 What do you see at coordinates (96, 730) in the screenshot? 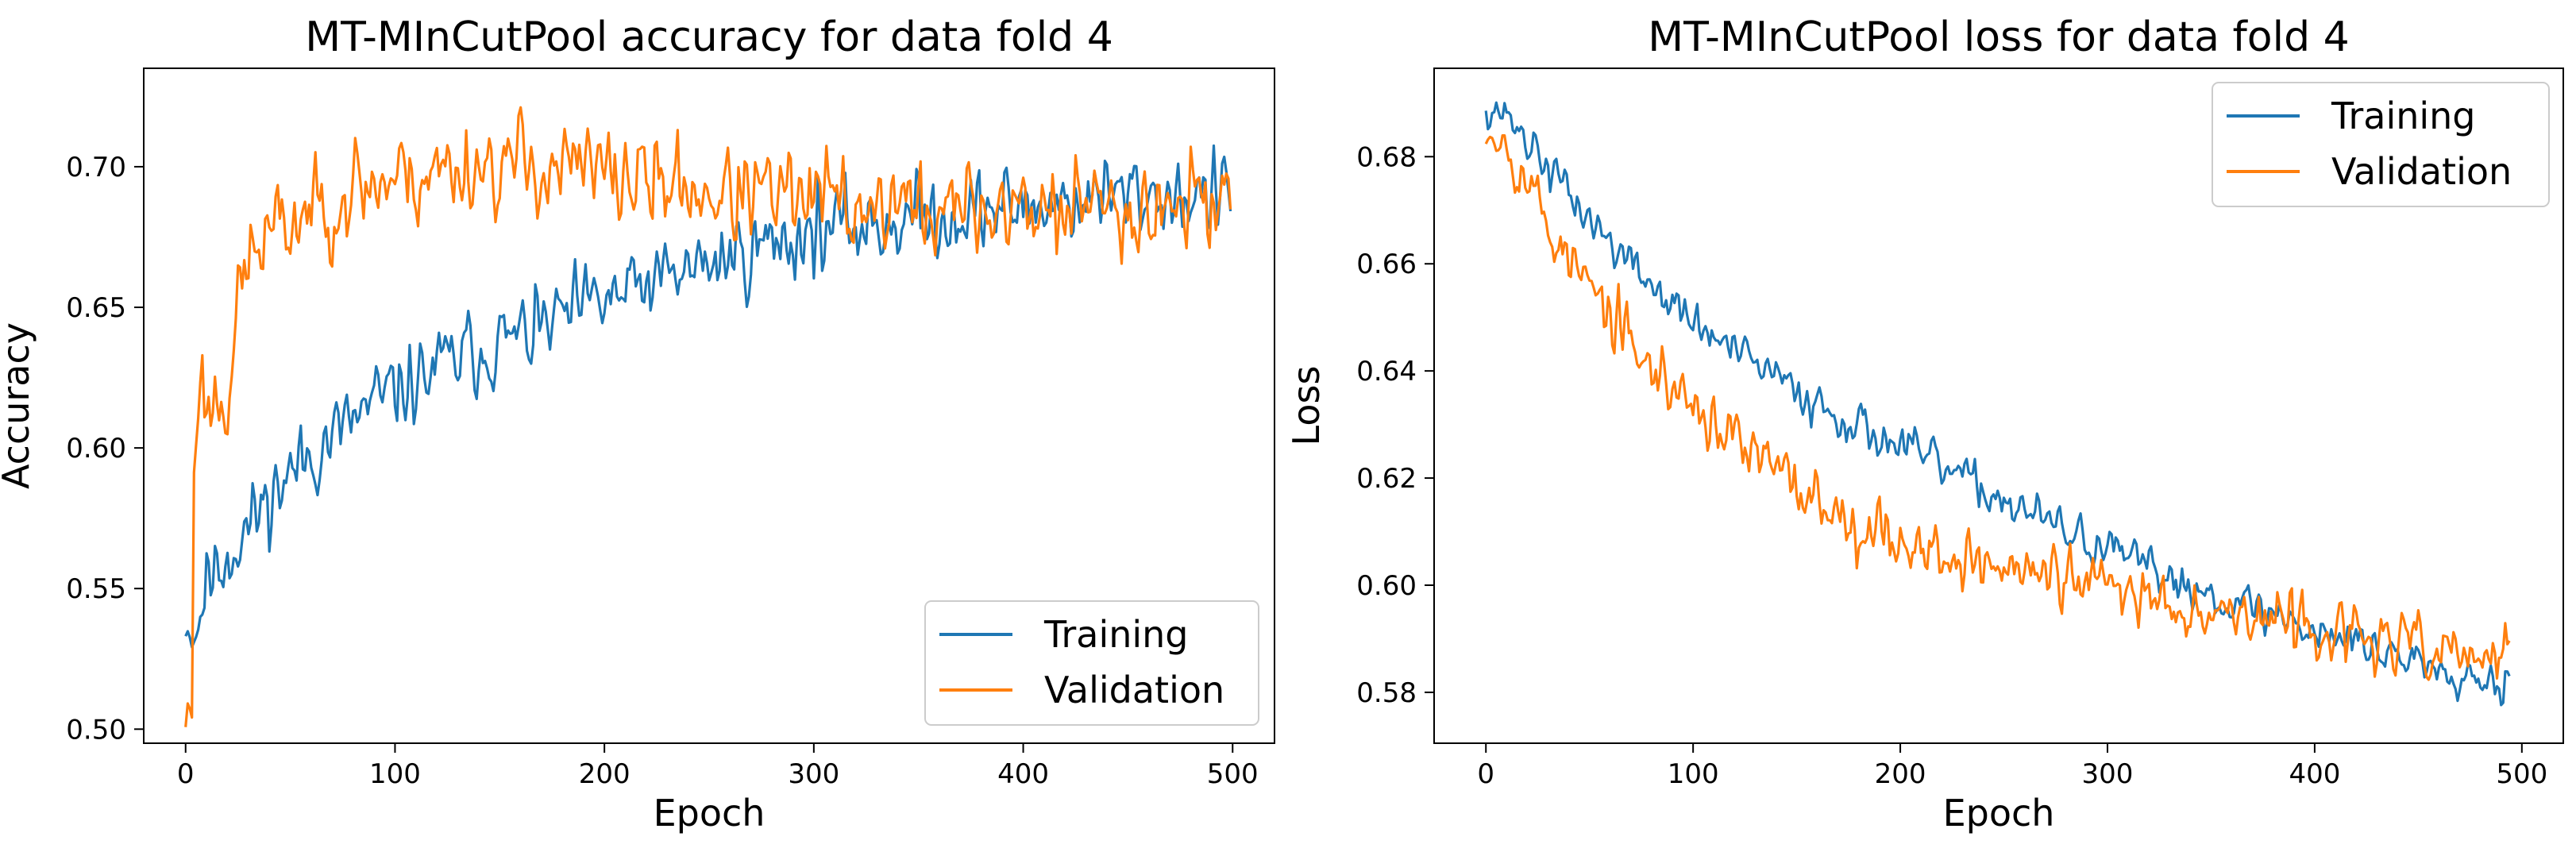
I see `y-tick-label: 0.50` at bounding box center [96, 730].